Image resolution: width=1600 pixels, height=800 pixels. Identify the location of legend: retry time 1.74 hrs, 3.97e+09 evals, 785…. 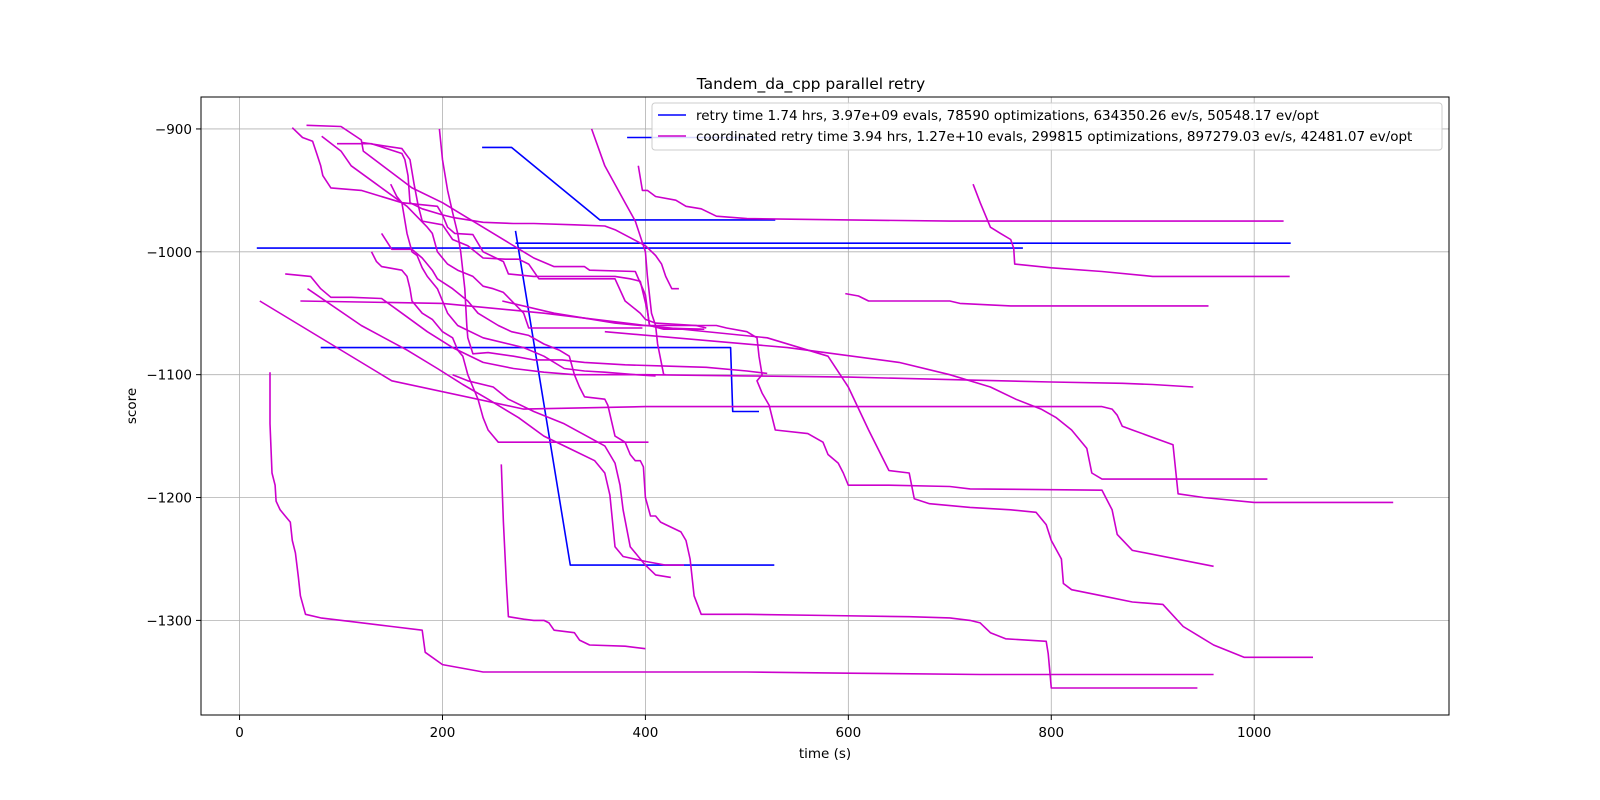
(1047, 126).